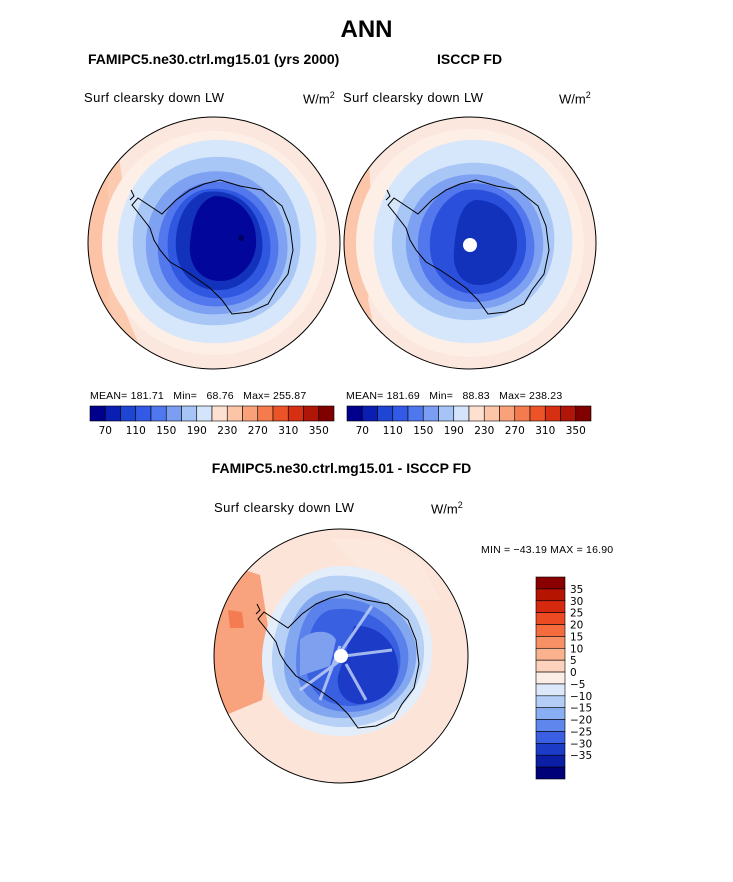 The image size is (733, 882). What do you see at coordinates (166, 431) in the screenshot?
I see `panel1-colorbar-tick-label: 150` at bounding box center [166, 431].